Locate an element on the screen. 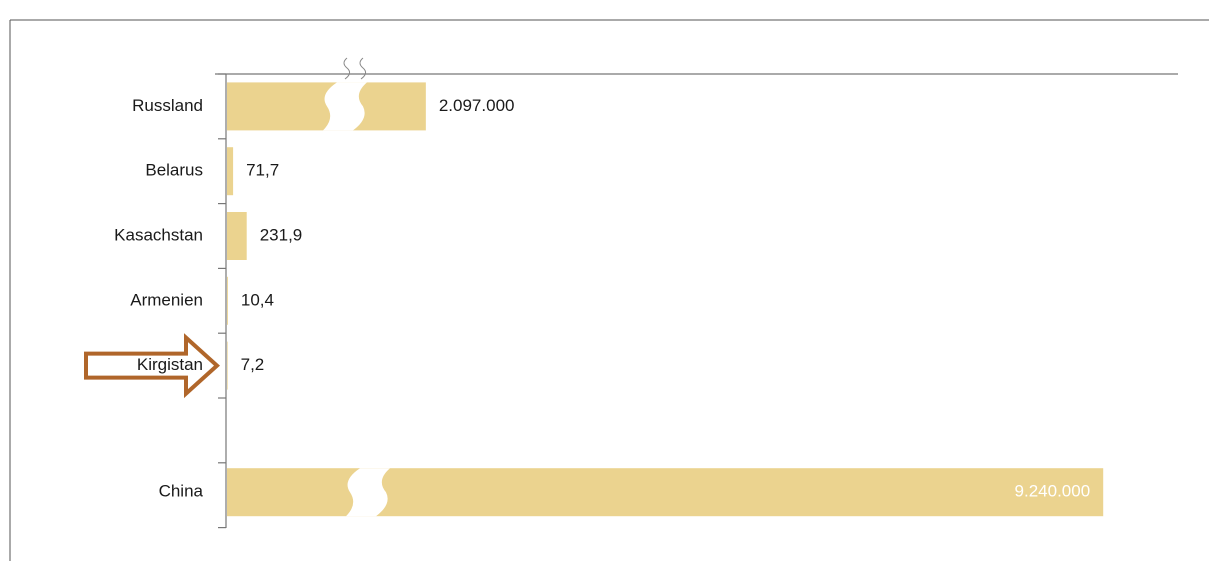 This screenshot has height=561, width=1209. value-label: 10,4 is located at coordinates (257, 299).